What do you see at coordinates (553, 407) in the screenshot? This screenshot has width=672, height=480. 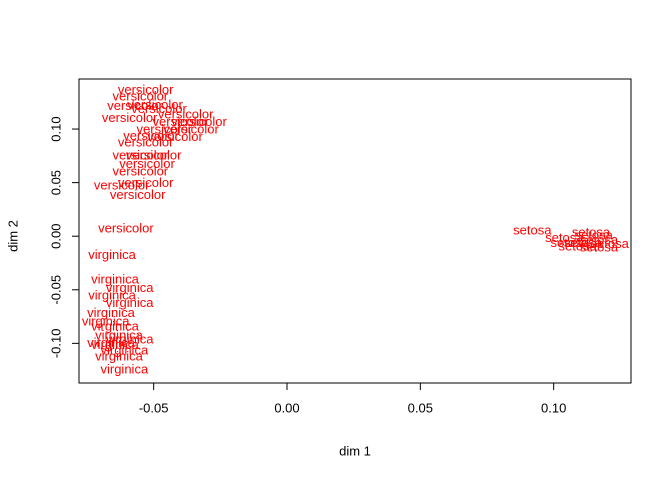 I see `x-tick-label: 0.10` at bounding box center [553, 407].